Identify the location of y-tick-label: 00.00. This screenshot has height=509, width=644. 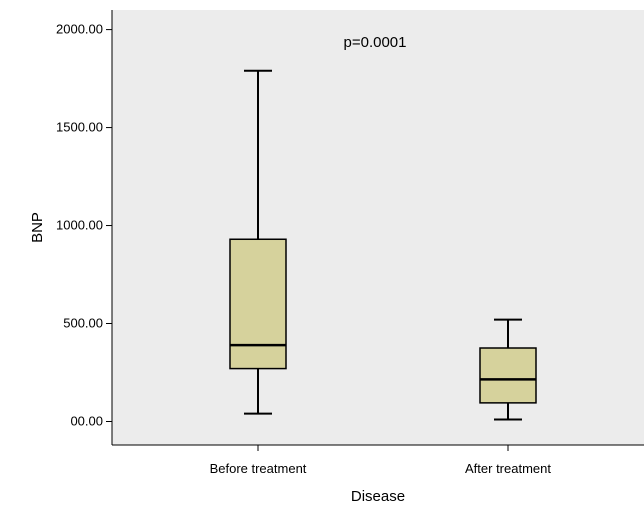
(86, 420).